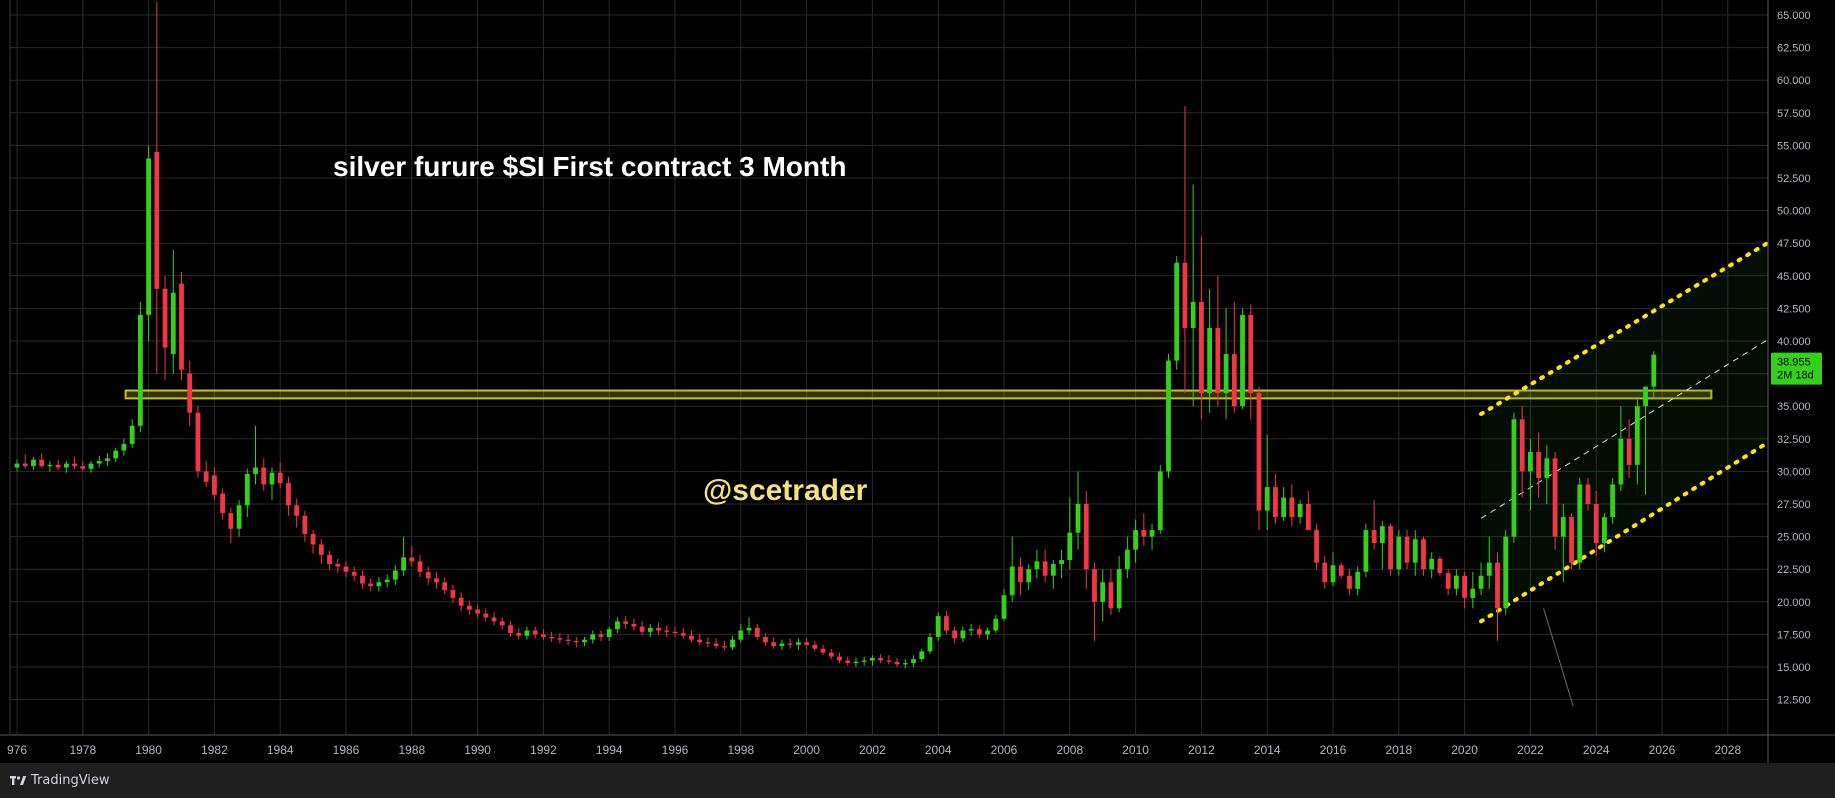 The image size is (1835, 798). Describe the element at coordinates (1464, 750) in the screenshot. I see `x-tick-label: 2020` at that location.